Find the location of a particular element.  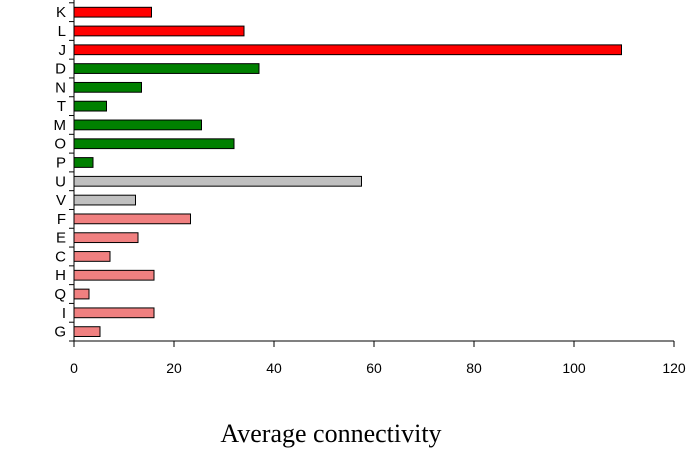

category-label-I: I is located at coordinates (64, 313).